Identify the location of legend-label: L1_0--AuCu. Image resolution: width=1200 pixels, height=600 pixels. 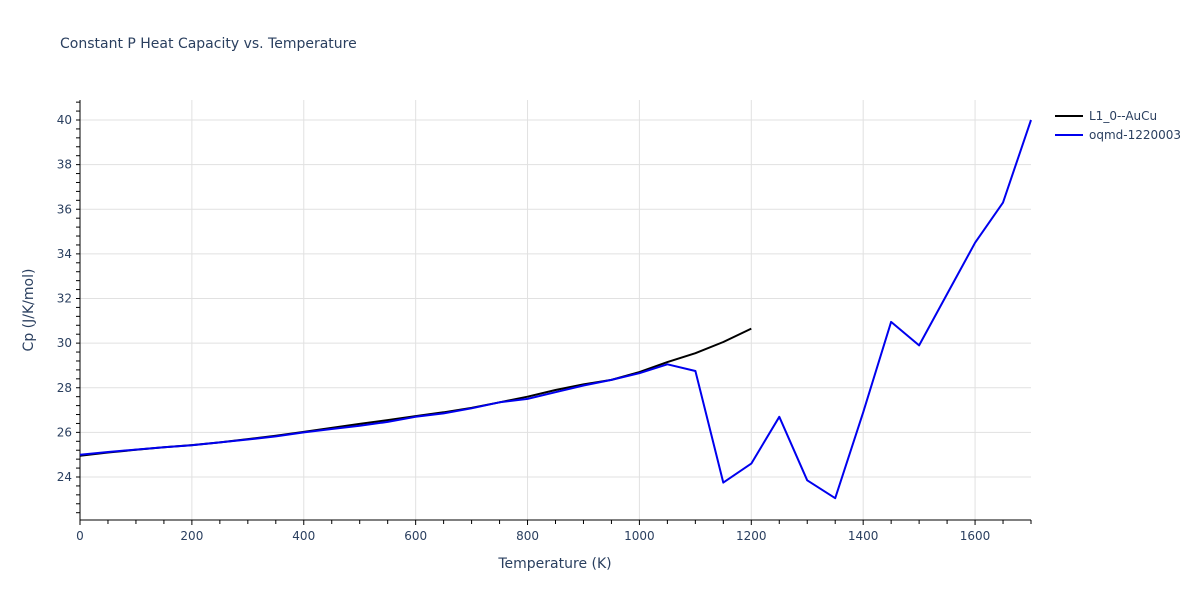
(1123, 115).